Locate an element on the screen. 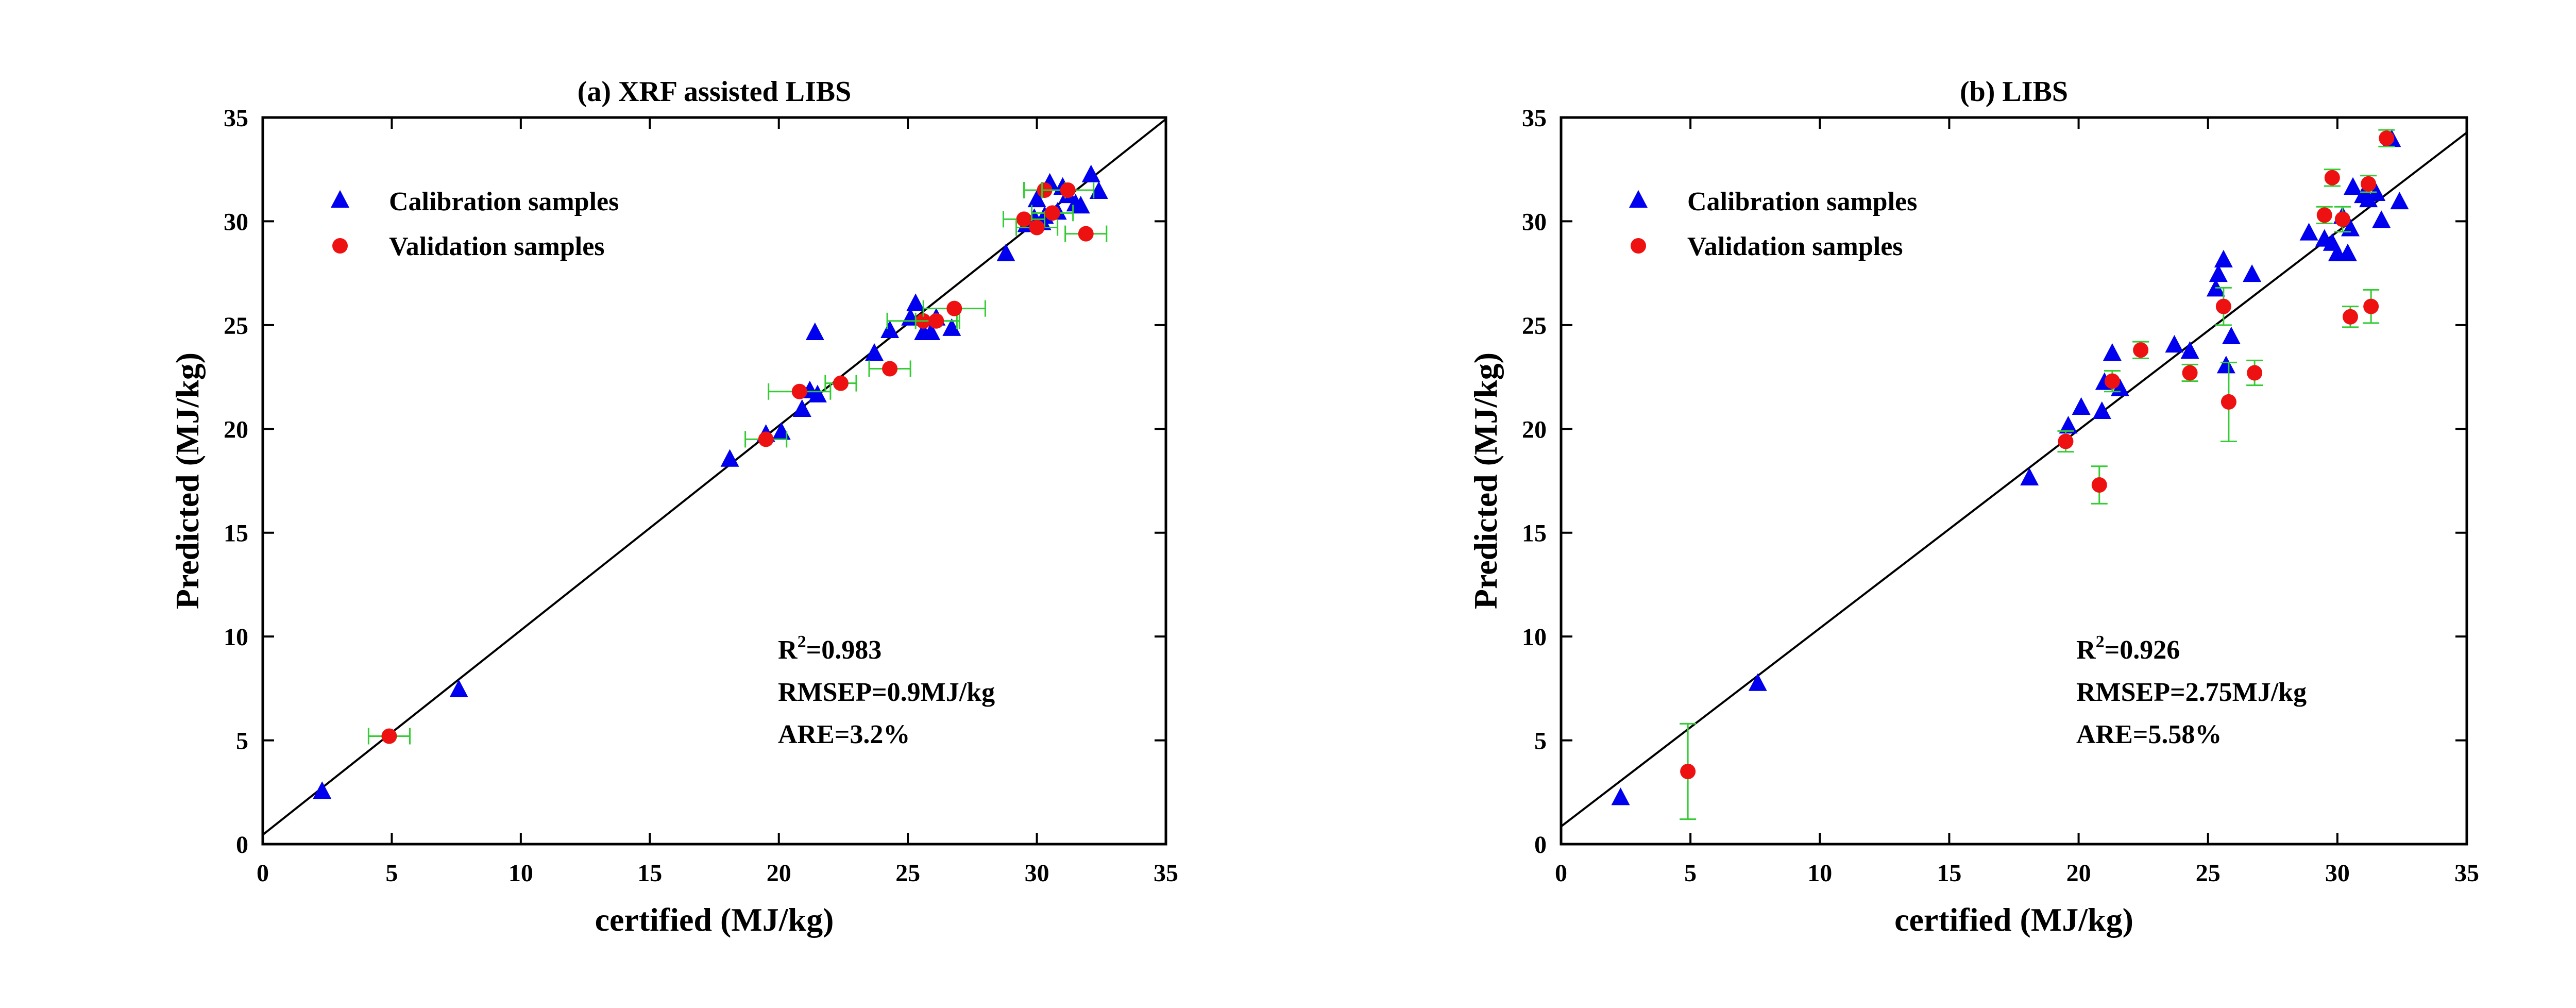 The height and width of the screenshot is (1008, 2576). y-tick-label: 35 is located at coordinates (1534, 119).